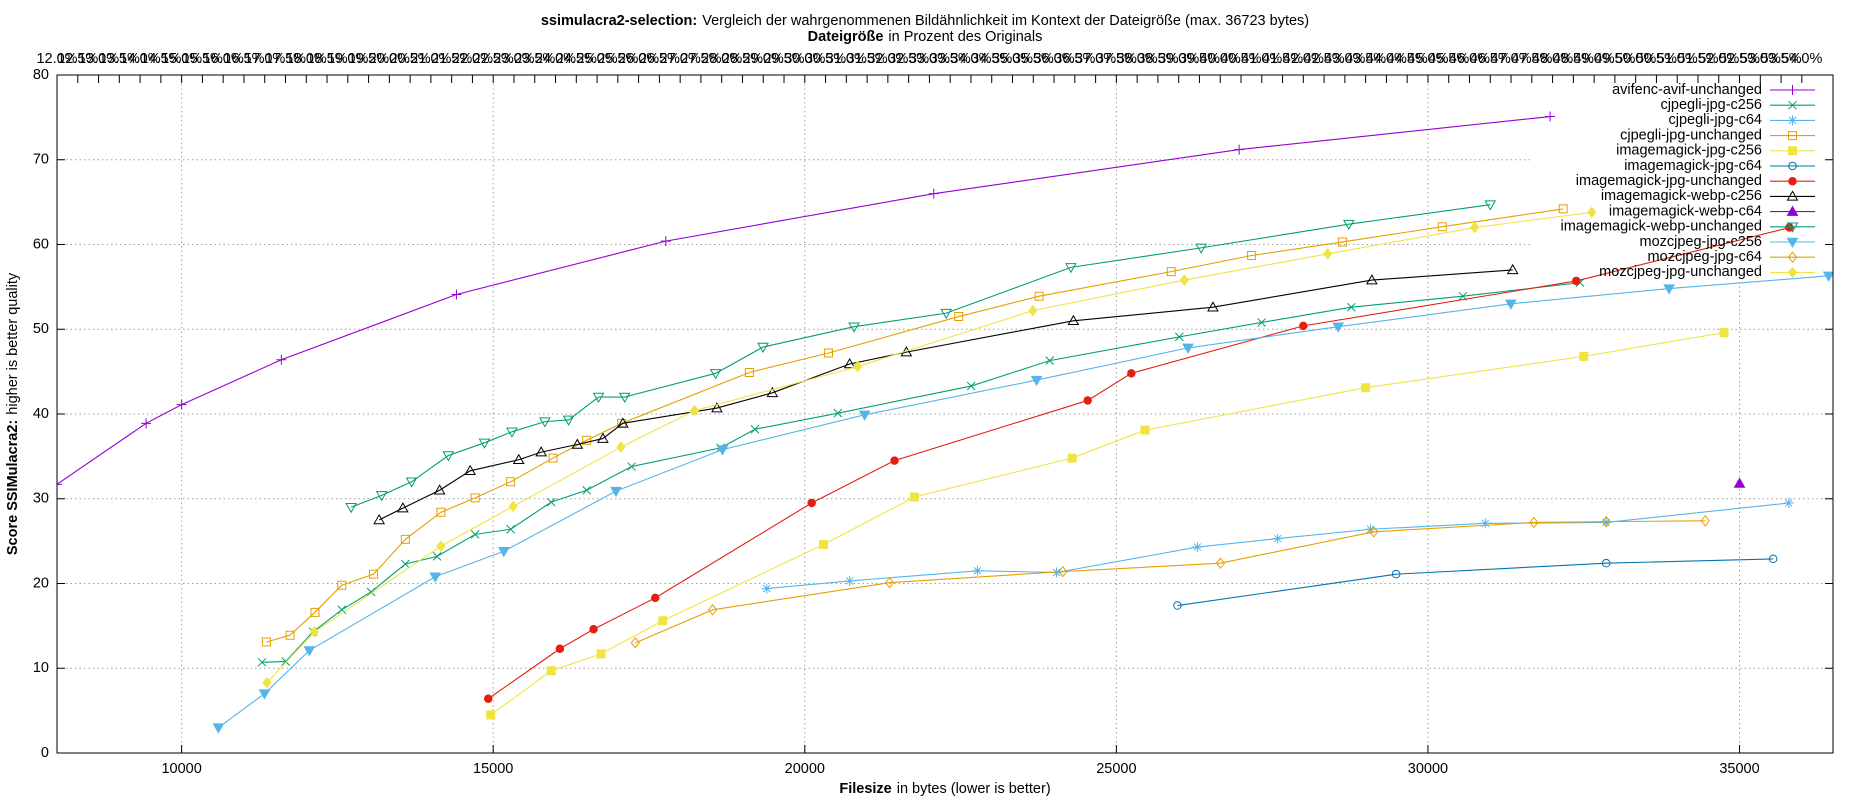 The height and width of the screenshot is (800, 1850). Describe the element at coordinates (1801, 59) in the screenshot. I see `x2-tick-label: 54.0%` at that location.